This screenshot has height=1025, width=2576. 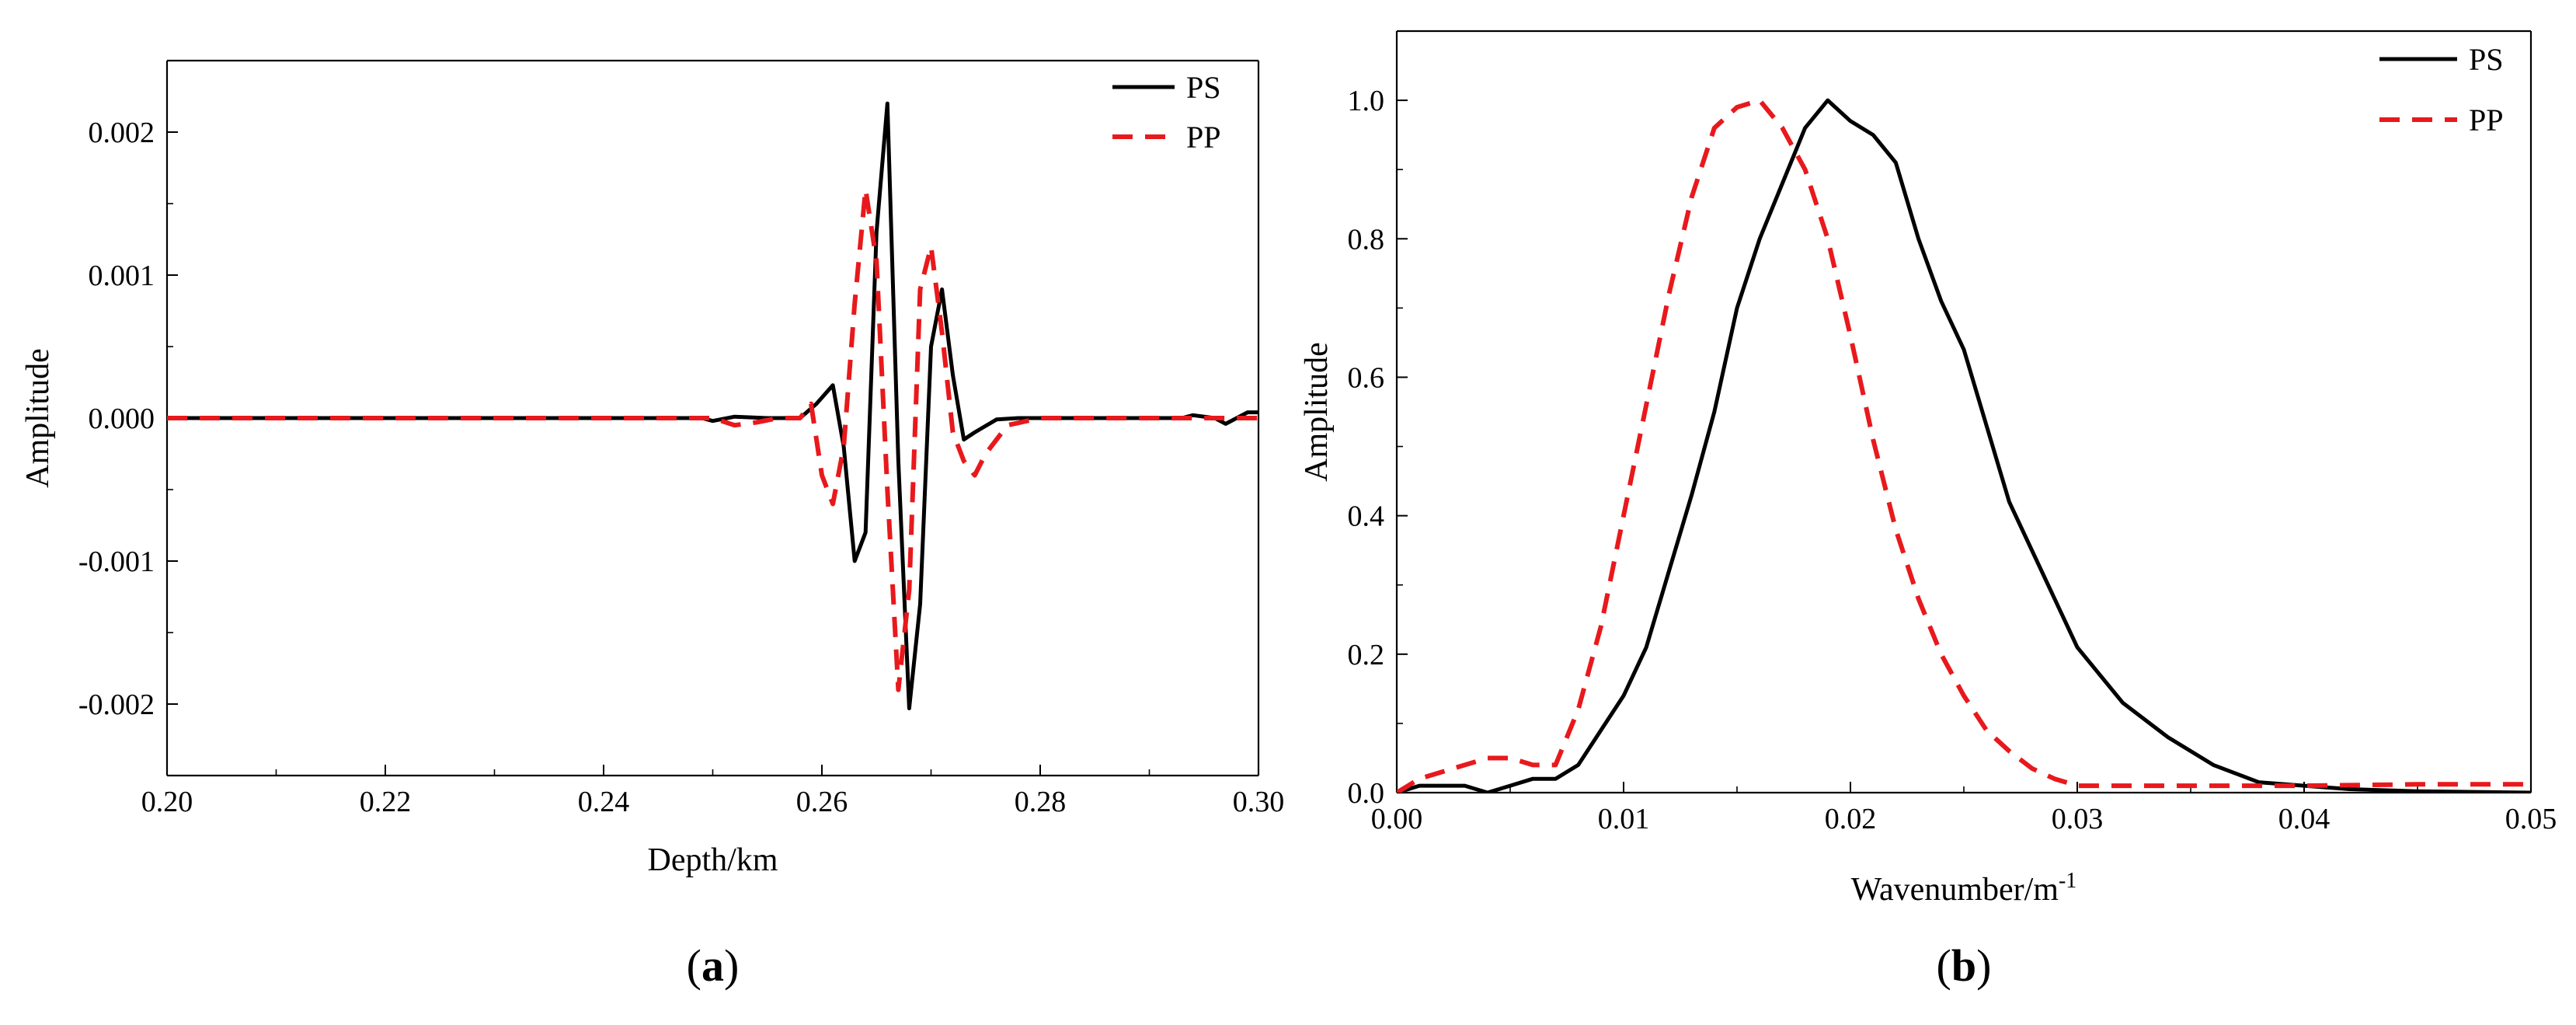 What do you see at coordinates (117, 705) in the screenshot?
I see `panel-a-y-tick-label: -0.002` at bounding box center [117, 705].